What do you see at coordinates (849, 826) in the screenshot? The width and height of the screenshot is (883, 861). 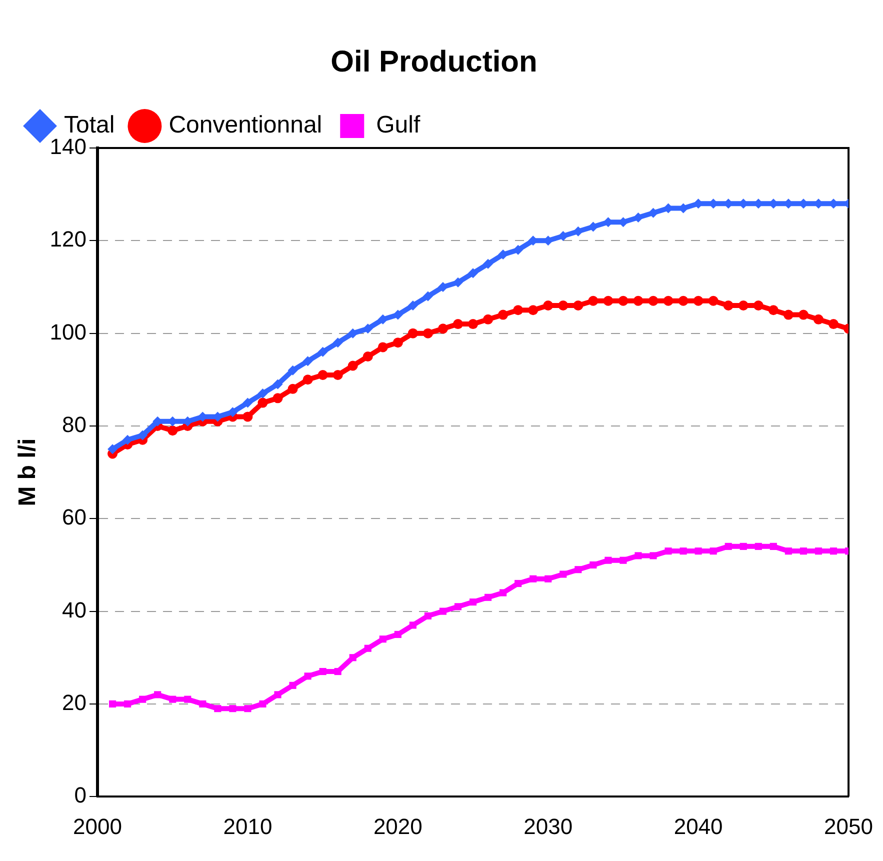 I see `x-tick-label: 2050` at bounding box center [849, 826].